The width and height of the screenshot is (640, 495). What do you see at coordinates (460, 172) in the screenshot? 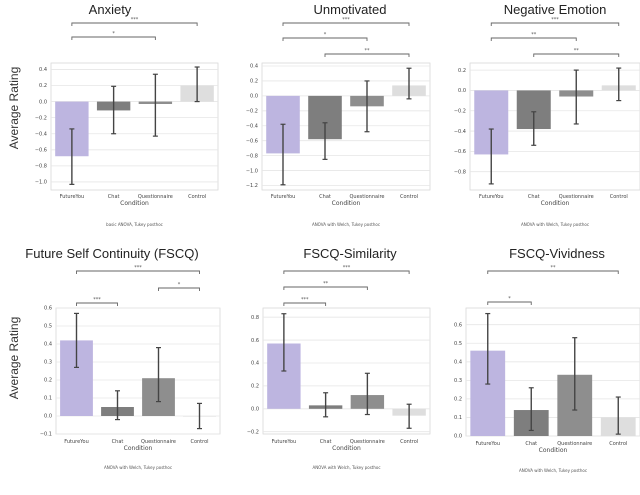
I see `y-tick-label: −0.8` at bounding box center [460, 172].